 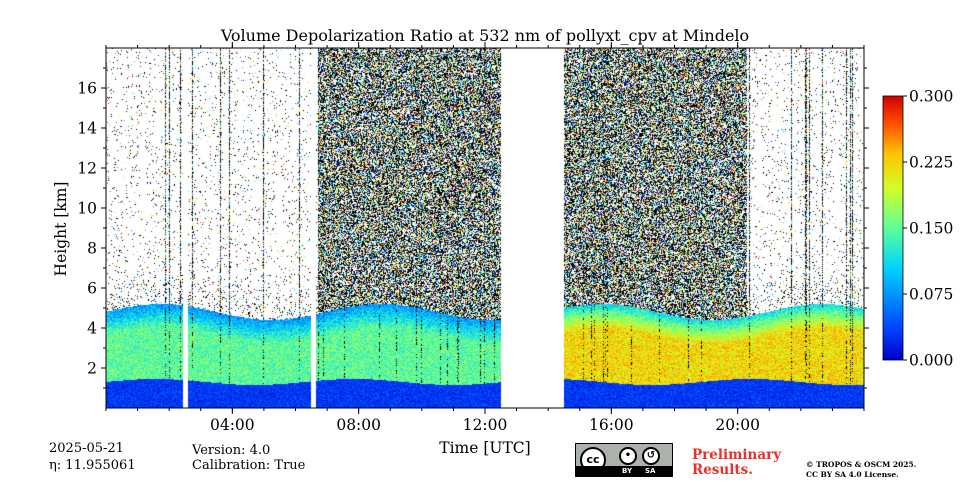 What do you see at coordinates (628, 456) in the screenshot?
I see `attribution-icon: •` at bounding box center [628, 456].